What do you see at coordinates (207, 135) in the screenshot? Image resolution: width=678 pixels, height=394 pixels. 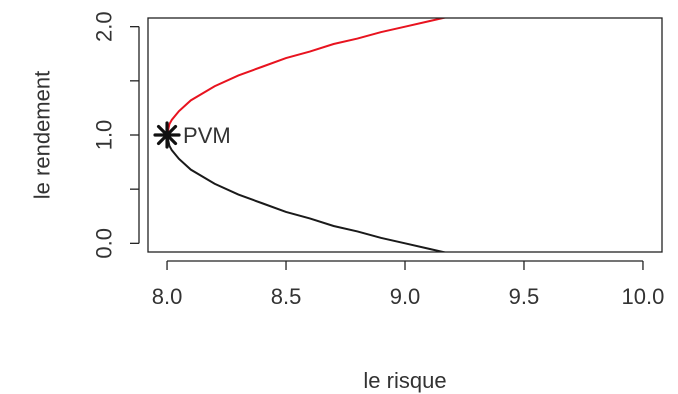 I see `pvm-label: PVM` at bounding box center [207, 135].